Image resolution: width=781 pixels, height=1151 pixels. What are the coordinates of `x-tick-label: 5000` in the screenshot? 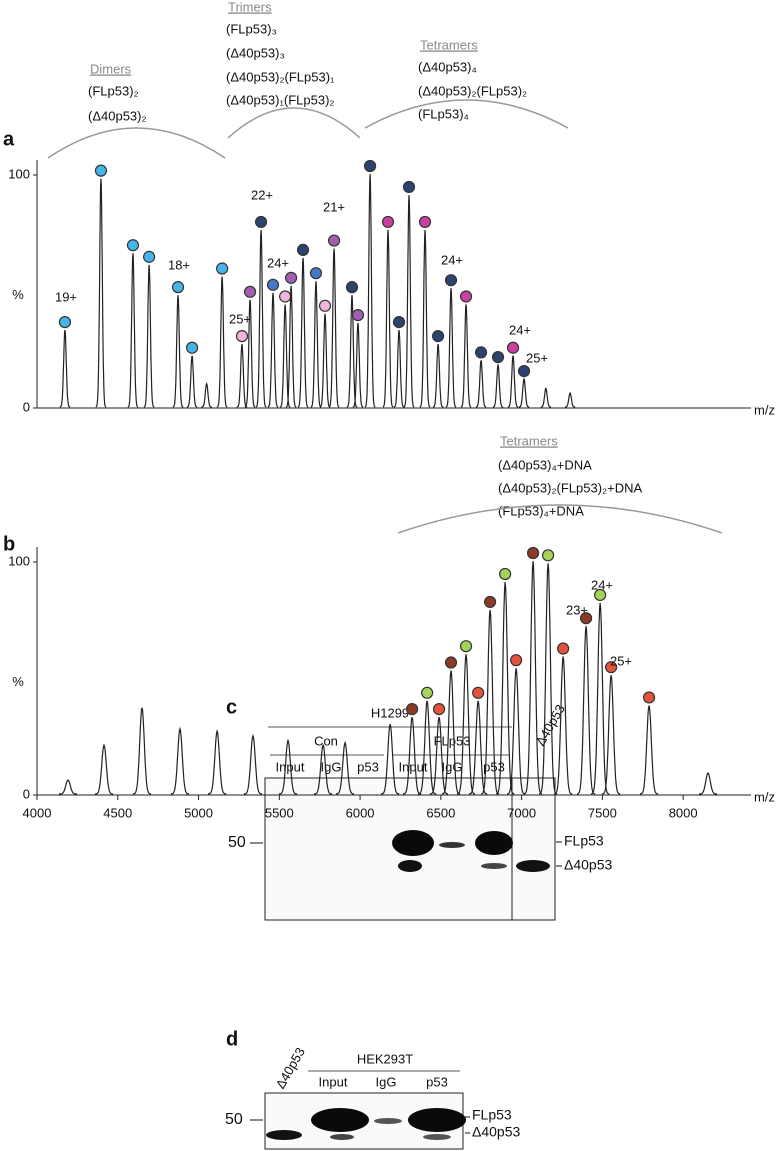 It's located at (198, 812).